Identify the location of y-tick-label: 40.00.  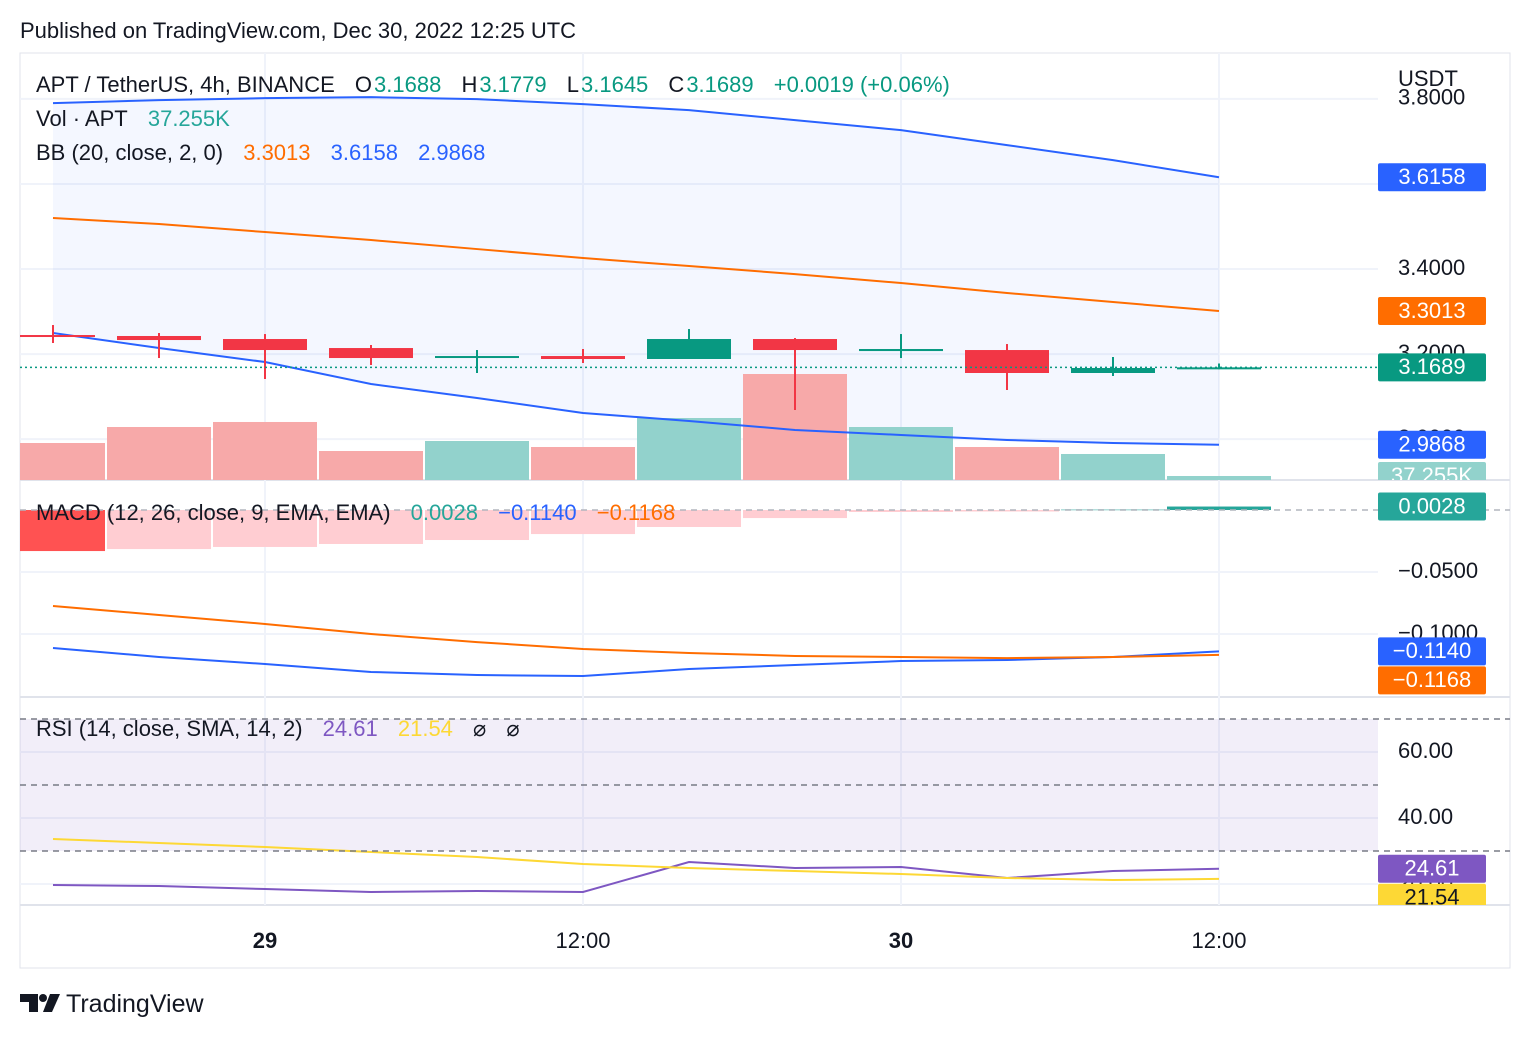
(1425, 816).